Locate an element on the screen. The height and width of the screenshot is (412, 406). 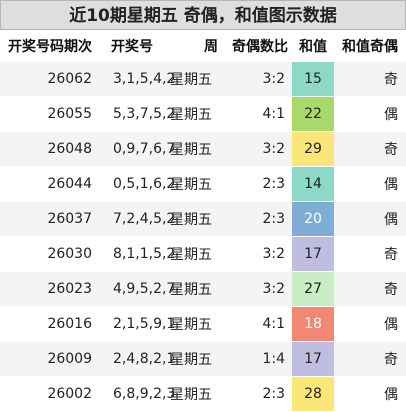
table-header-row: 开奖号码期次 开奖号 周 奇偶数比 和值 和值奇偶 is located at coordinates (203, 46).